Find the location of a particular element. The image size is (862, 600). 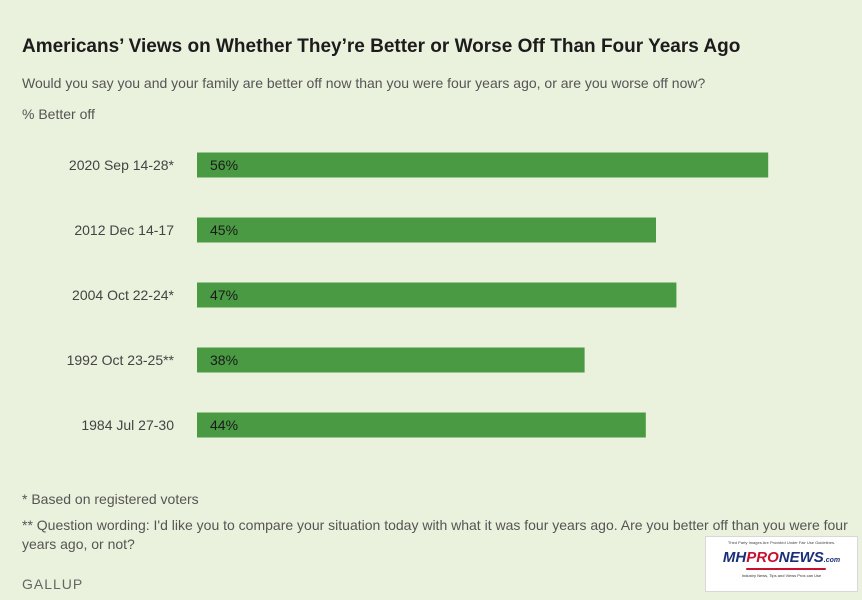

category-label-4: 1984 Jul 27-30 is located at coordinates (127, 425).